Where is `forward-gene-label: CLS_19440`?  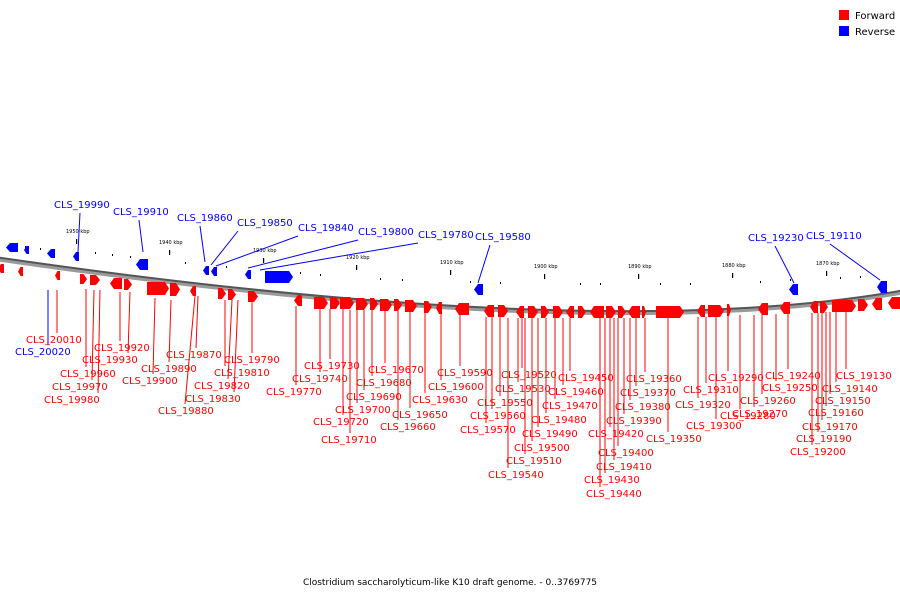
forward-gene-label: CLS_19440 is located at coordinates (614, 494).